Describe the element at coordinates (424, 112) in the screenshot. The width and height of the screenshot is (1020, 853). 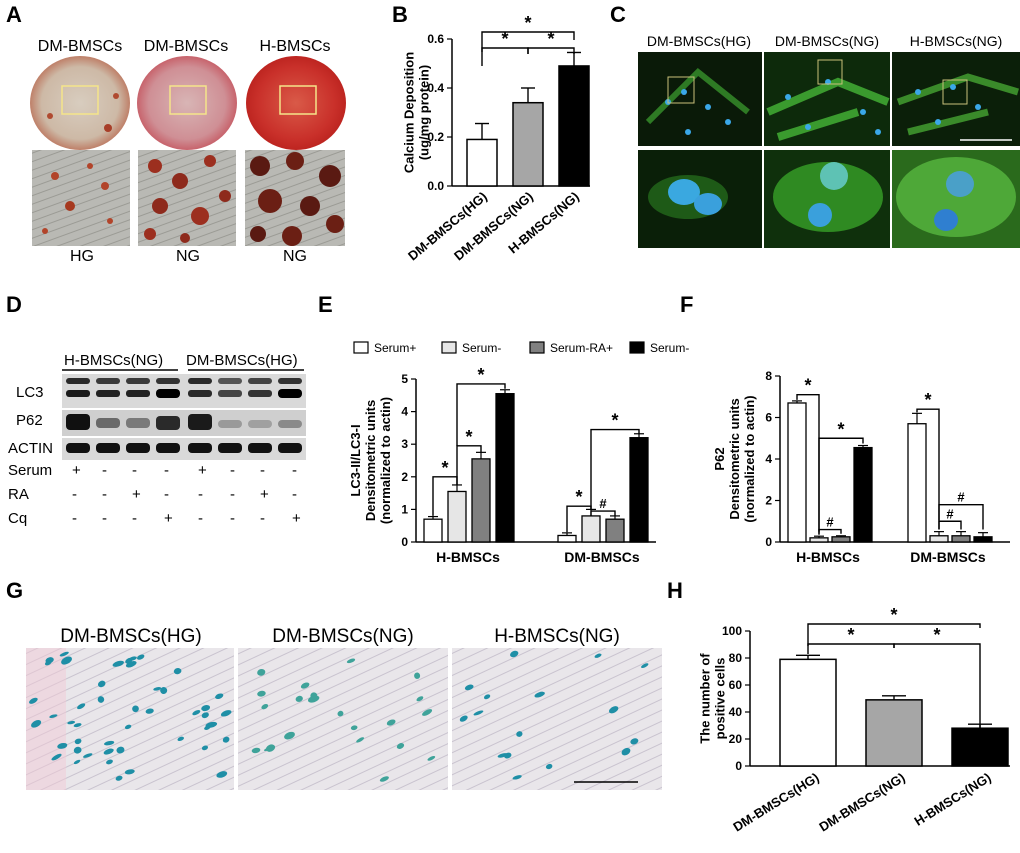
I see `y-axis-label-line: (ug/mg protein)` at that location.